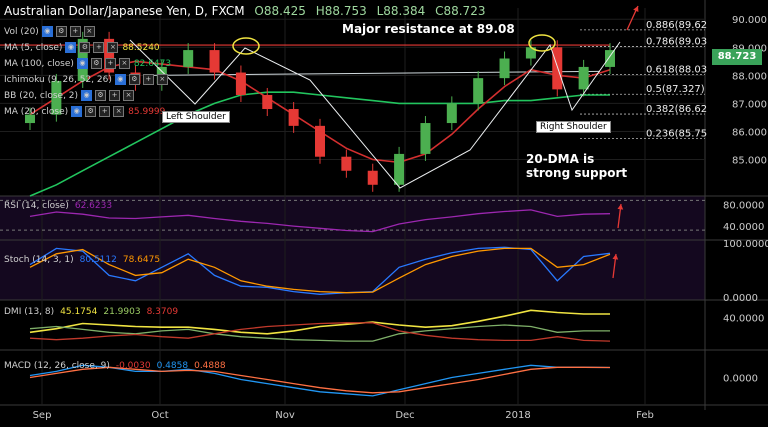 The image size is (768, 427). I want to click on y-tick-label: 85.000, so click(749, 161).